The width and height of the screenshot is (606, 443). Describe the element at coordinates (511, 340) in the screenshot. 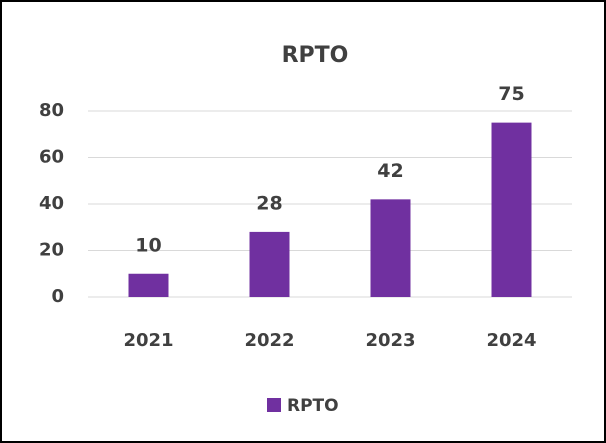

I see `x-tick-label: 2024` at that location.